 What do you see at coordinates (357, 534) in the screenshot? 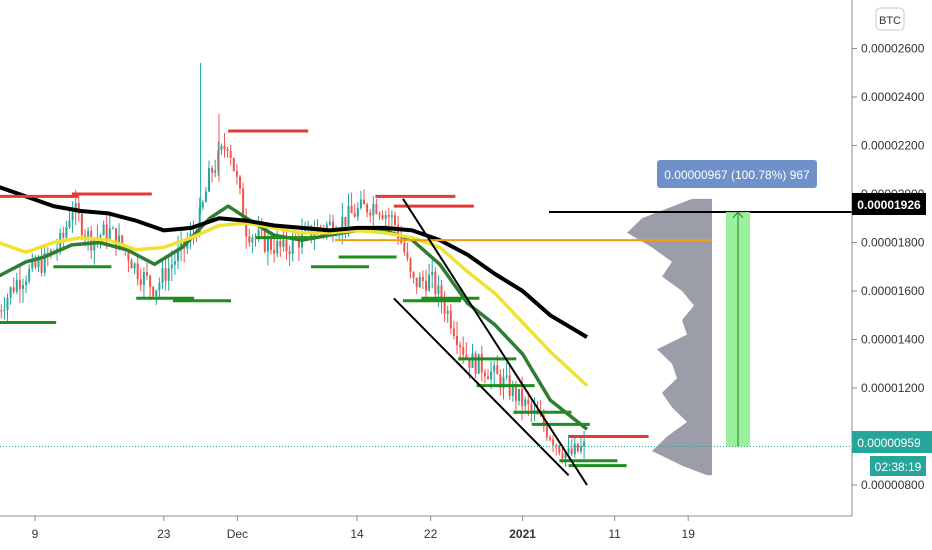
I see `x-tick-label: 14` at bounding box center [357, 534].